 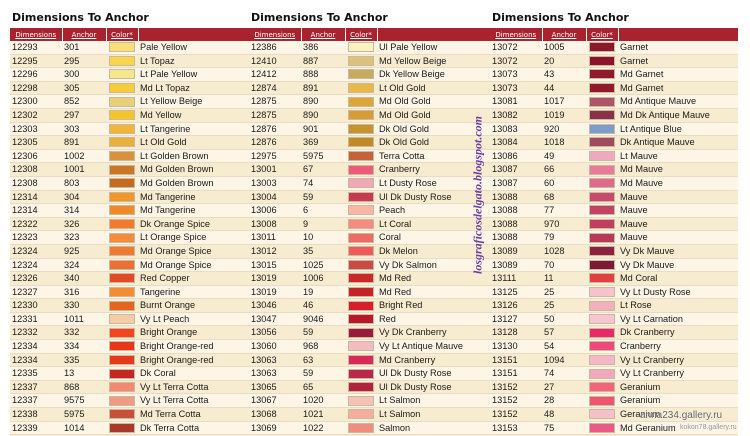 I want to click on anchor-number: 335, so click(x=84, y=360).